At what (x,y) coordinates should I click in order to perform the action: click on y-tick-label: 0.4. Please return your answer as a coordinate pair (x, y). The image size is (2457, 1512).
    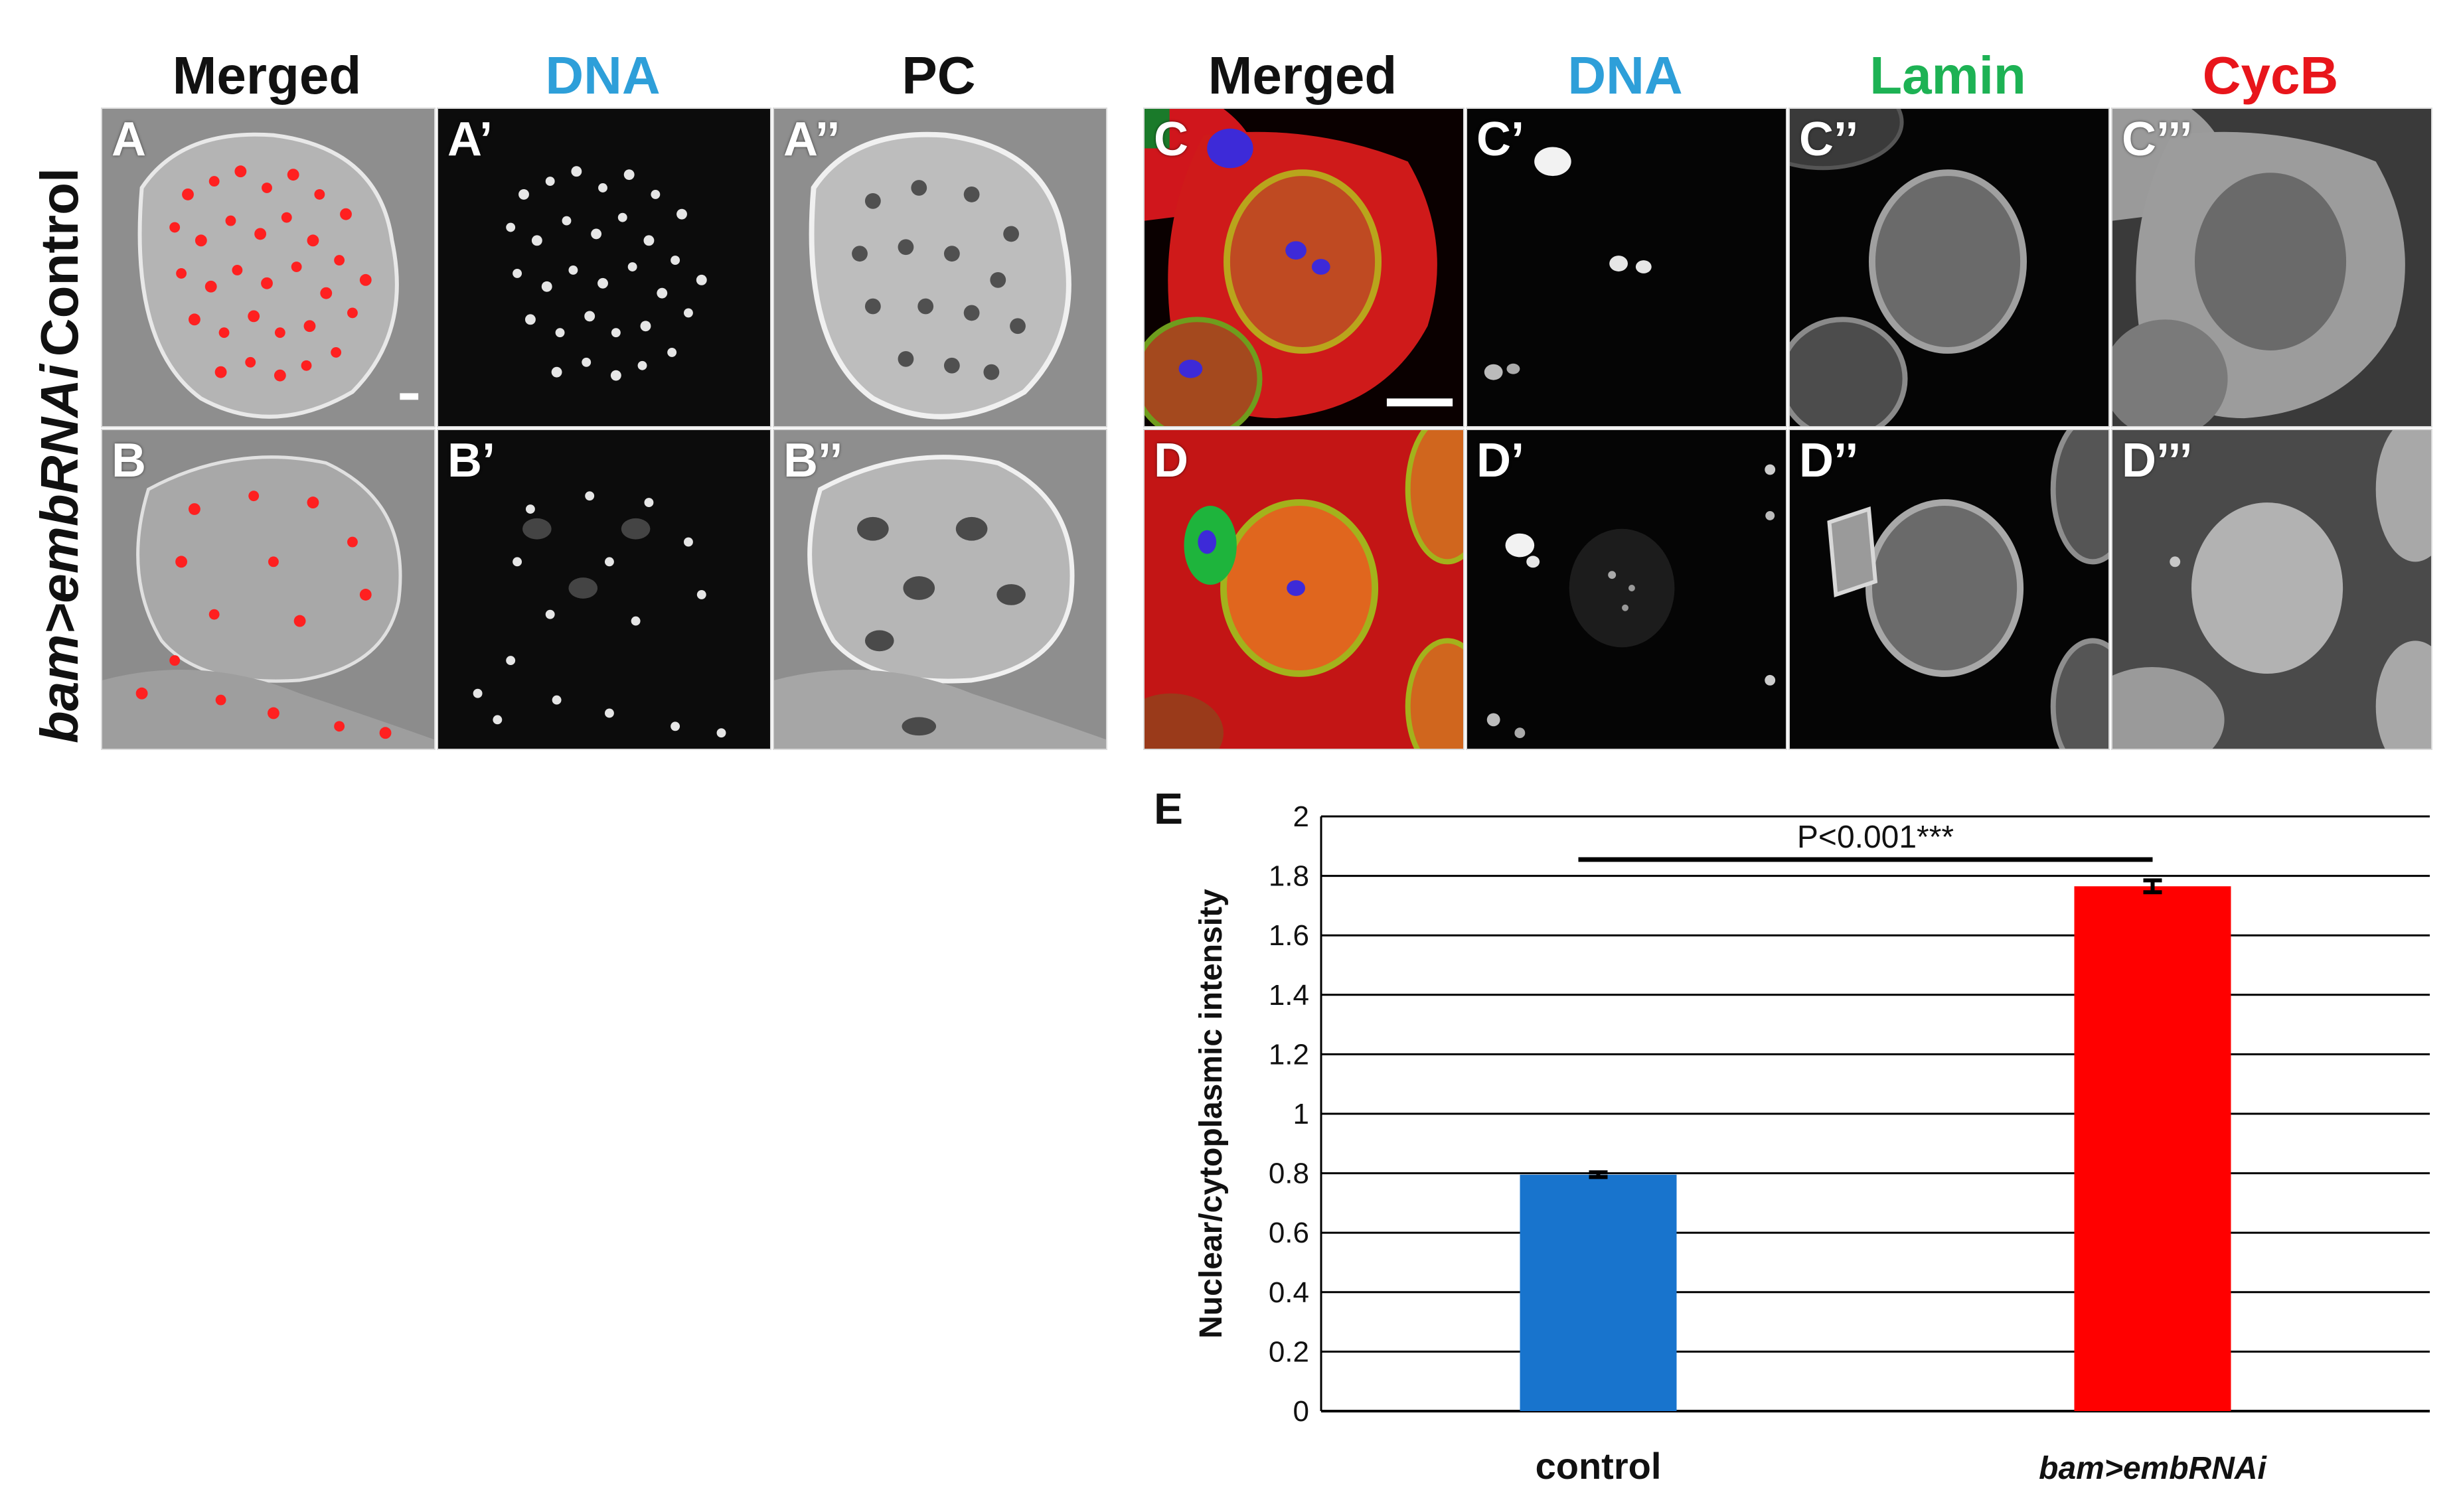
    Looking at the image, I should click on (1289, 1292).